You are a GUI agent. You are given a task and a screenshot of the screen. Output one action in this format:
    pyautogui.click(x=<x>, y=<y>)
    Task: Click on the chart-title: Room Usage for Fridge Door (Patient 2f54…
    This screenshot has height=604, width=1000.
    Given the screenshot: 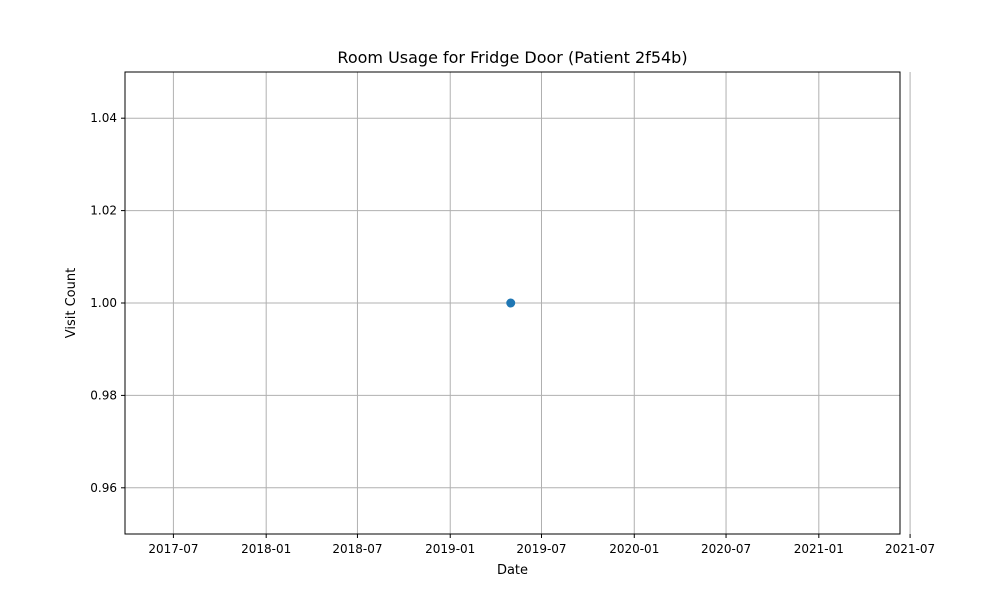 What is the action you would take?
    pyautogui.click(x=512, y=57)
    